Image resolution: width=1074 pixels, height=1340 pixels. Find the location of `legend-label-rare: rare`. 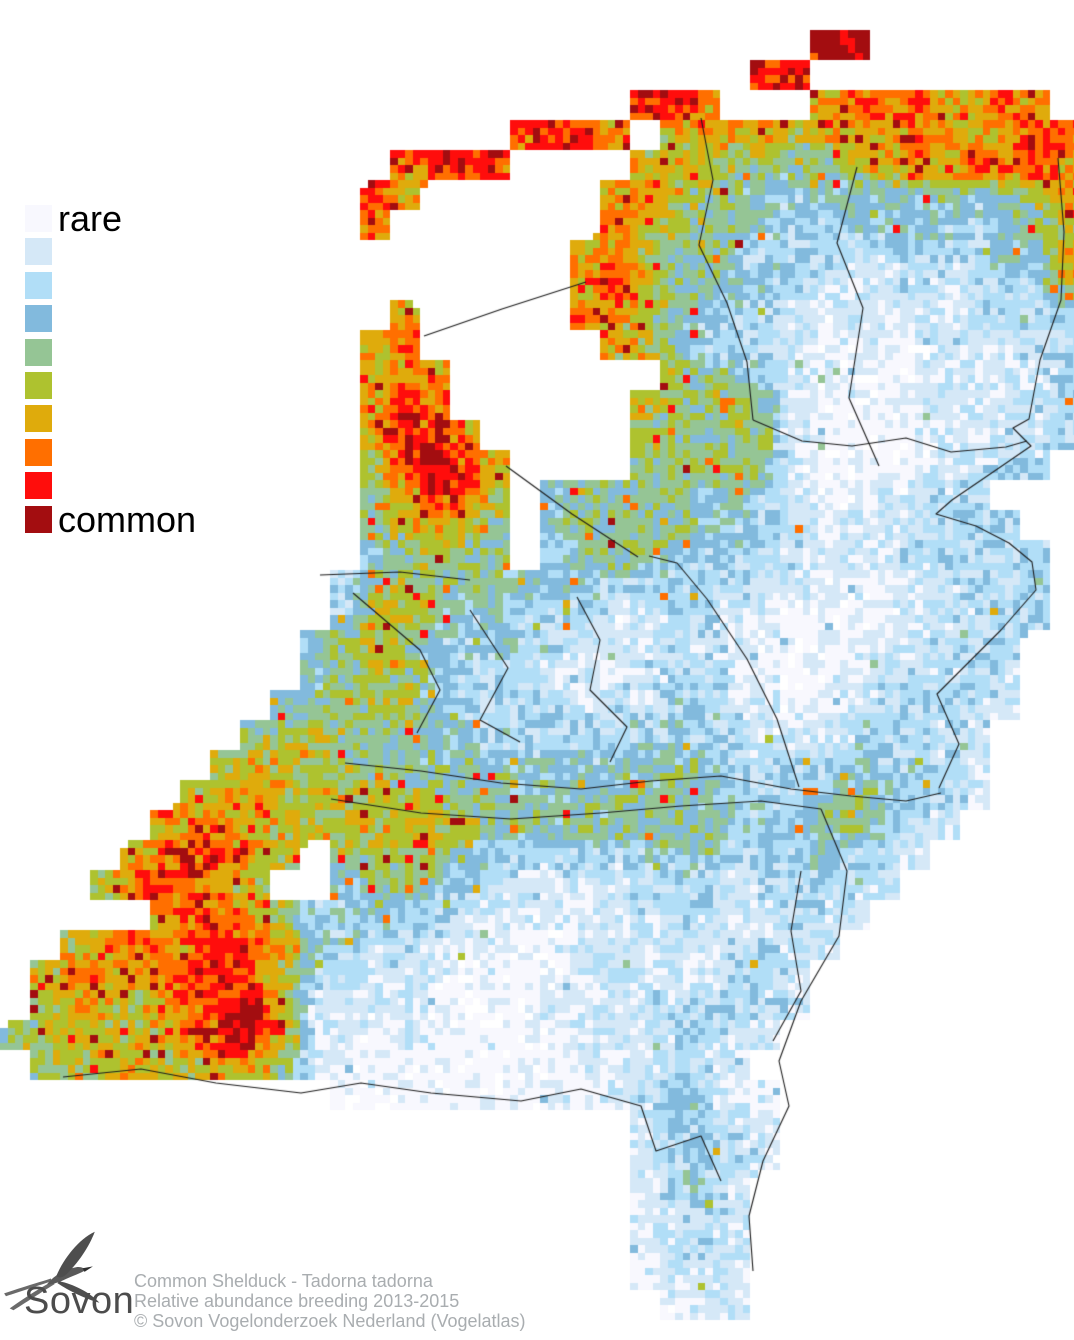

legend-label-rare: rare is located at coordinates (90, 218).